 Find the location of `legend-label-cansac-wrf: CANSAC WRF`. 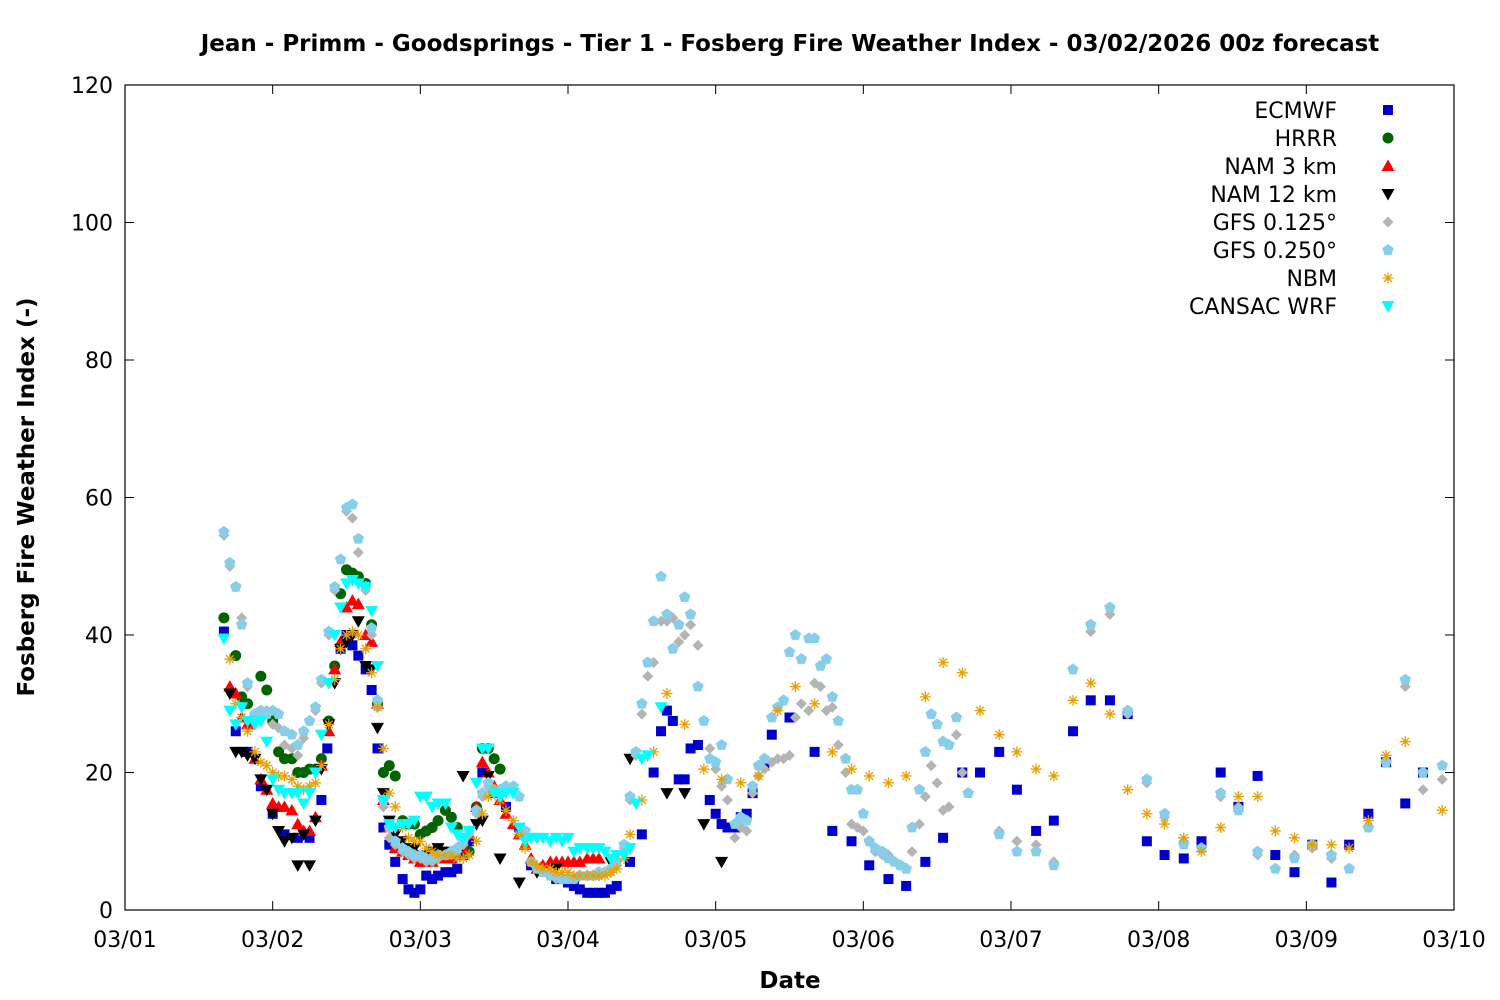

legend-label-cansac-wrf: CANSAC WRF is located at coordinates (1263, 307).